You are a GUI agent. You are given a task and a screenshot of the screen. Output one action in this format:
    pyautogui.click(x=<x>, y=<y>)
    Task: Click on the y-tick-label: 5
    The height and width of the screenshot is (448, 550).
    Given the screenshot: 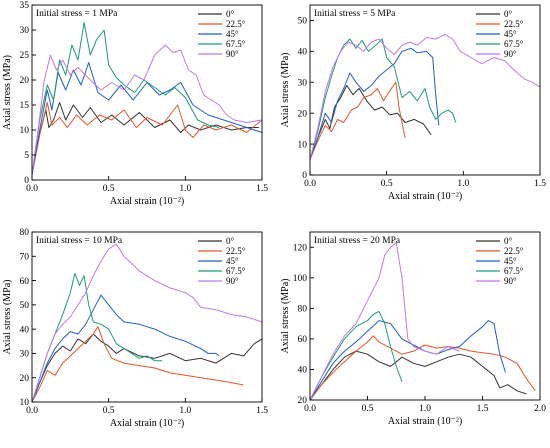 What is the action you would take?
    pyautogui.click(x=26, y=156)
    